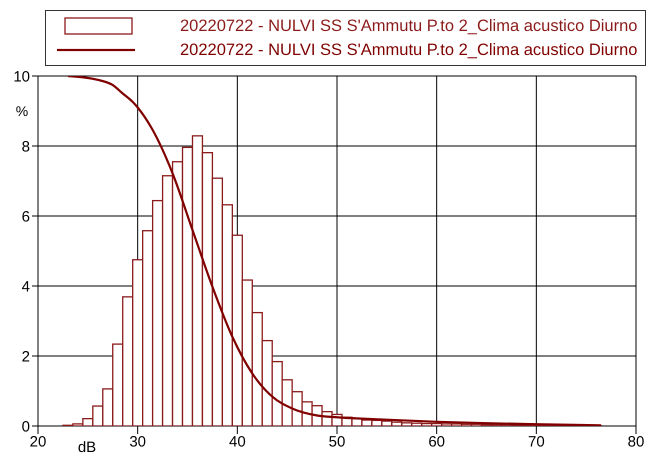 This screenshot has height=469, width=648. What do you see at coordinates (21, 77) in the screenshot?
I see `y-tick-label: 10` at bounding box center [21, 77].